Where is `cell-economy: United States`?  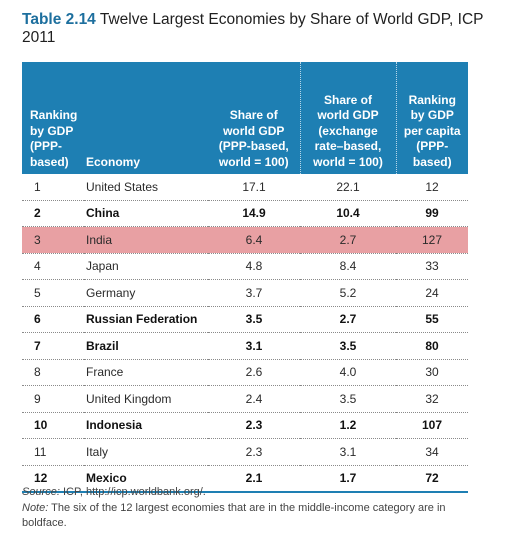 cell-economy: United States is located at coordinates (146, 187).